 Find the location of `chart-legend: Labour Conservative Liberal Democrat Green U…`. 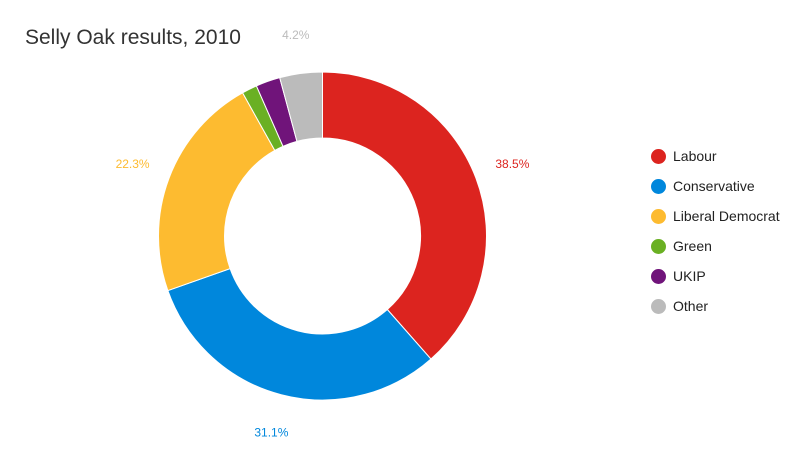

chart-legend: Labour Conservative Liberal Democrat Green U… is located at coordinates (715, 231).